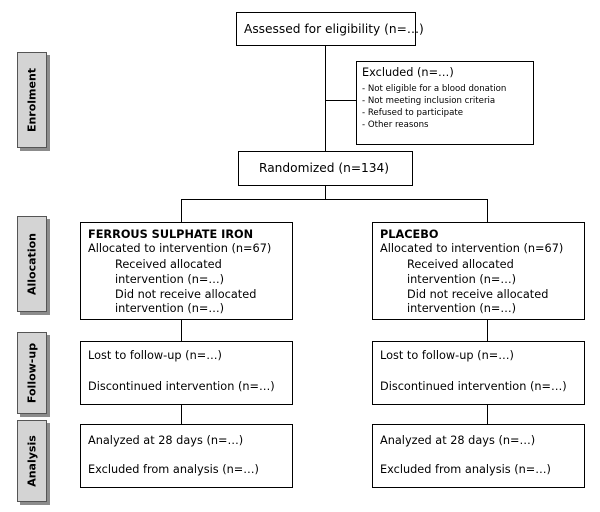  I want to click on connector-right-allocation-to-followup, so click(487, 330).